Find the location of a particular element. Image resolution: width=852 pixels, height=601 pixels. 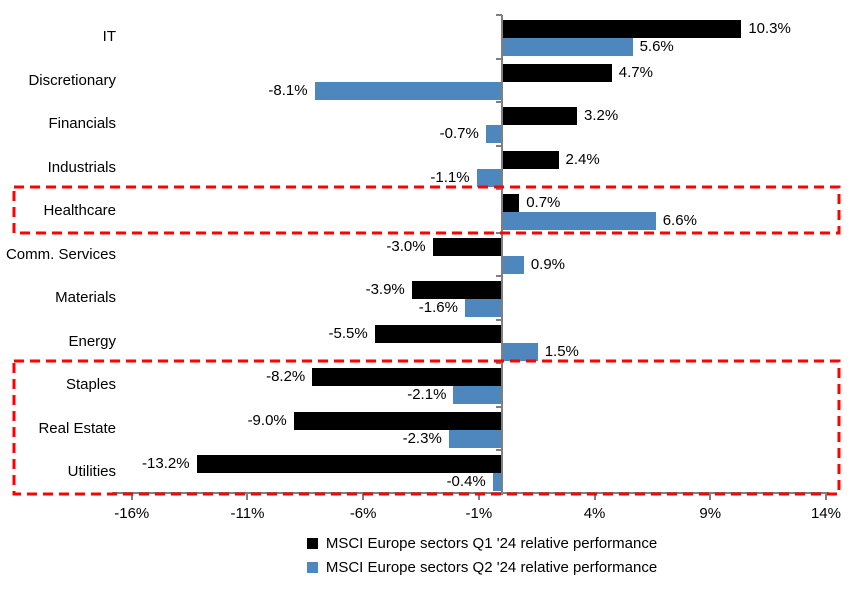

energy-q1-value-label: -5.5% is located at coordinates (348, 333).